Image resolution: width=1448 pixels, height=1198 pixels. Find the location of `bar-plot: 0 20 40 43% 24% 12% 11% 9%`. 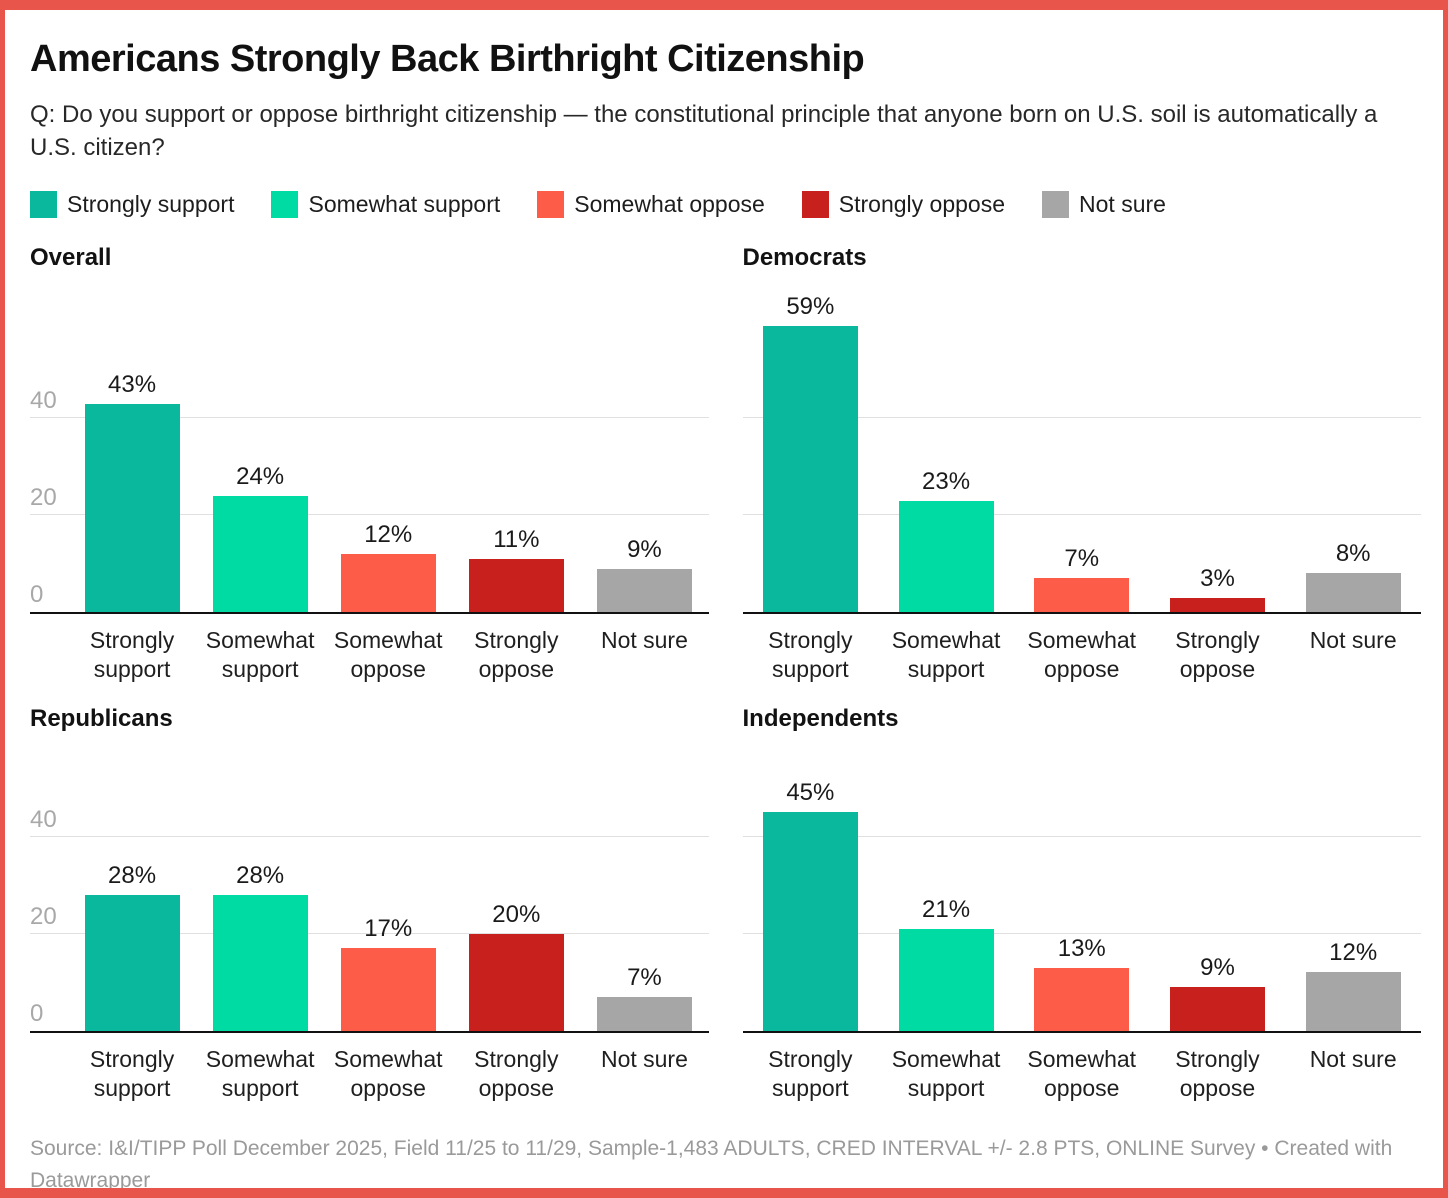

bar-plot: 0 20 40 43% 24% 12% 11% 9% is located at coordinates (369, 448).